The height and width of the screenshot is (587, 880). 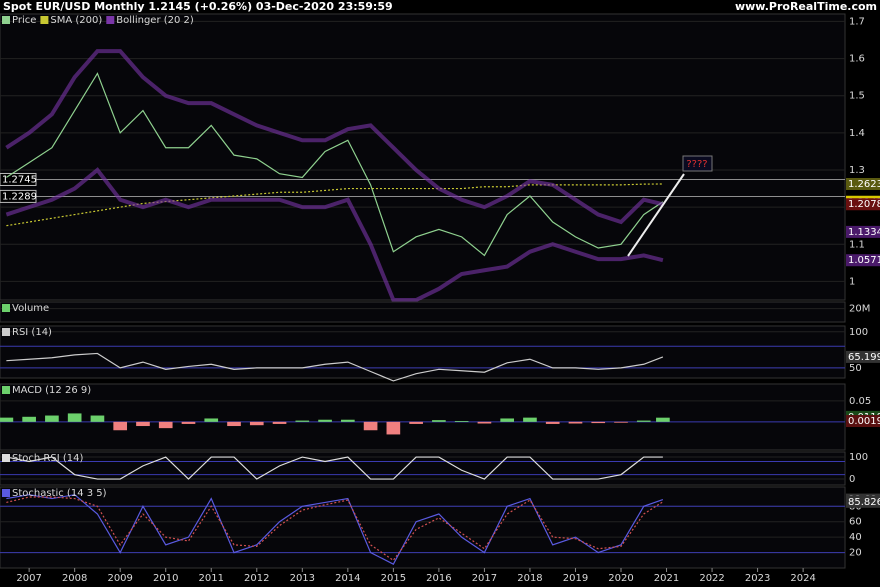 I want to click on x-tick-label: 2017, so click(x=484, y=578).